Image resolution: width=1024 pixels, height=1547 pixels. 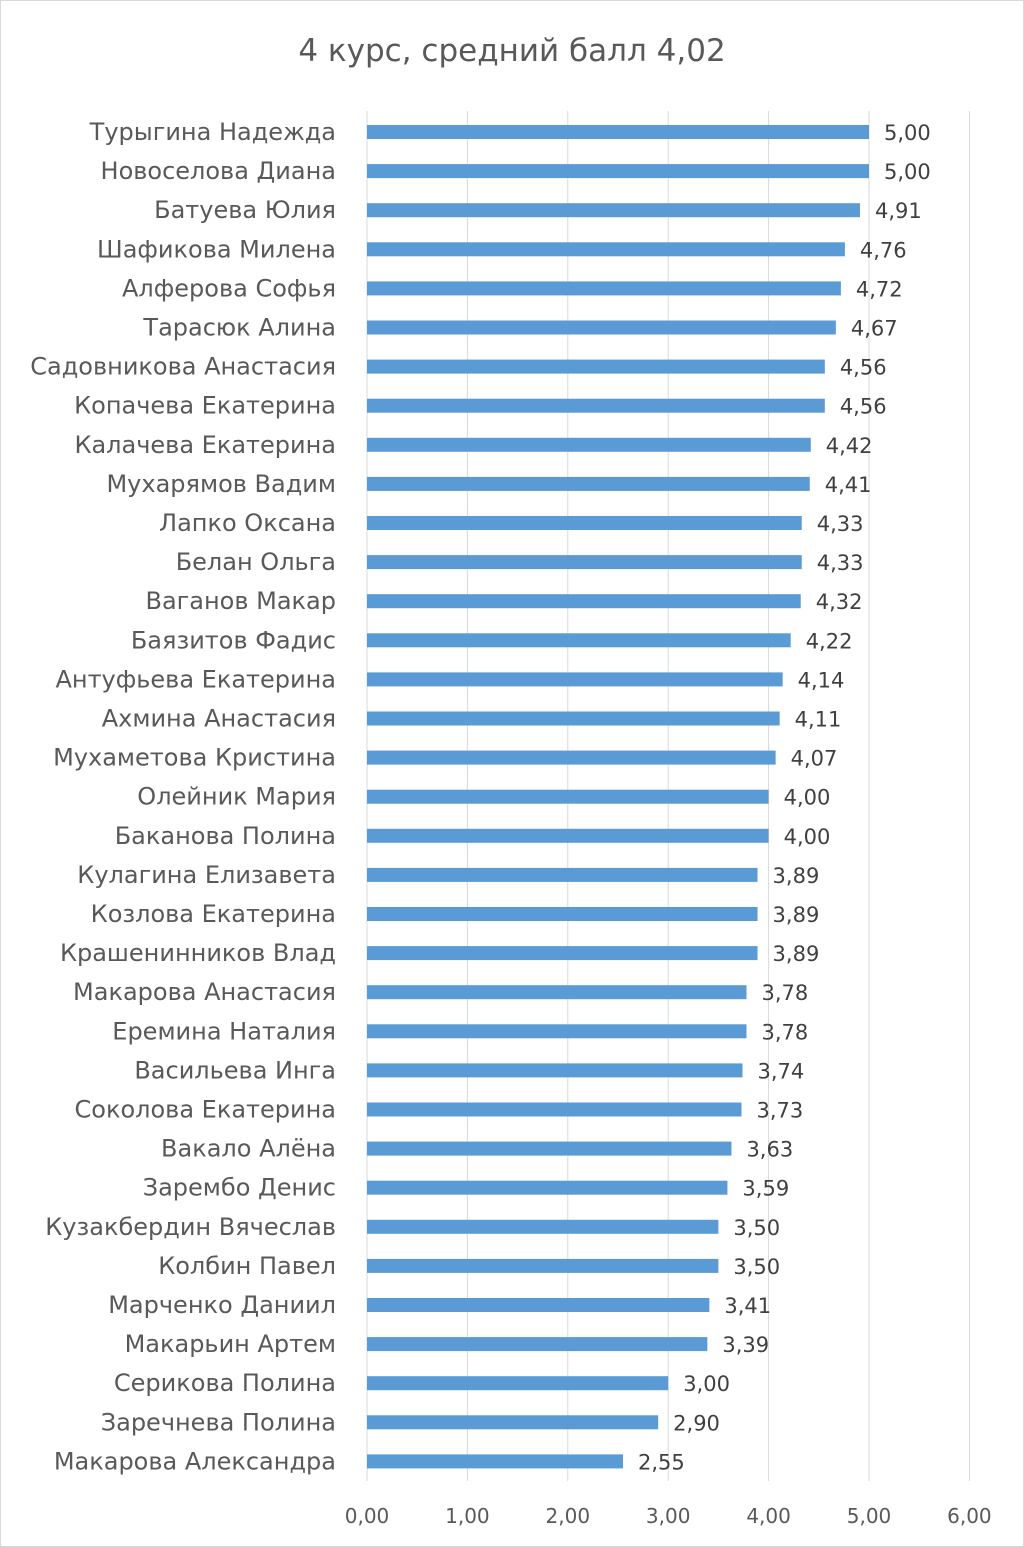 What do you see at coordinates (204, 992) in the screenshot?
I see `category-label: Макарова Анастасия` at bounding box center [204, 992].